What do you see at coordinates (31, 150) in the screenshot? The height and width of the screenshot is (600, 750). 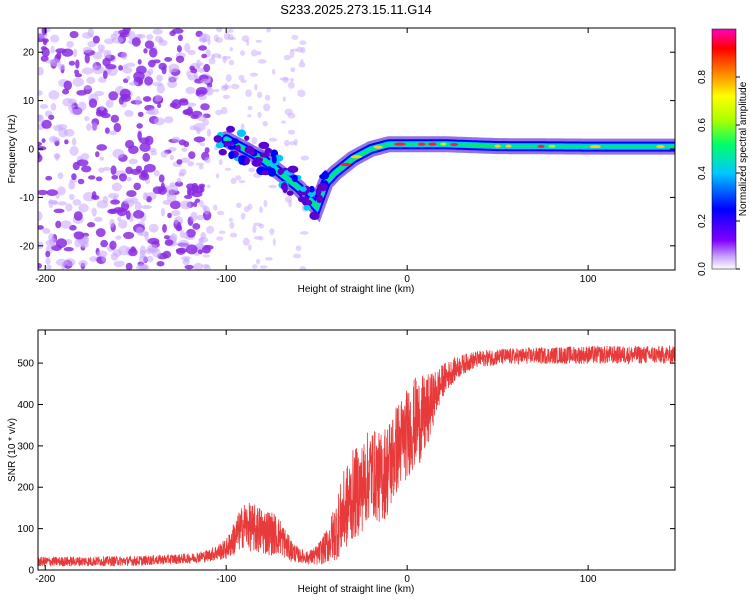 I see `spectrogram-ytick-label: 0` at bounding box center [31, 150].